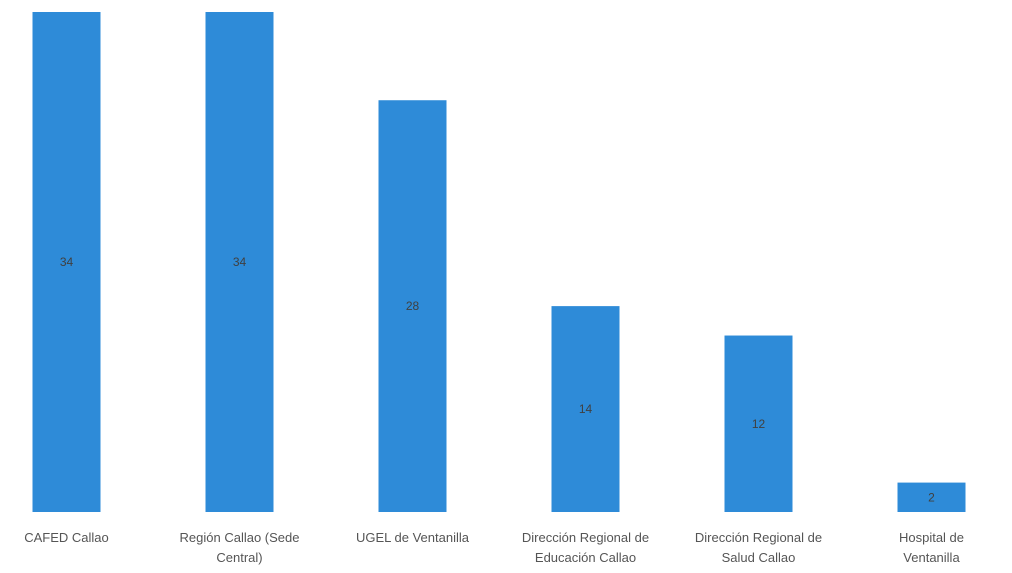 The width and height of the screenshot is (1012, 573). What do you see at coordinates (758, 547) in the screenshot?
I see `category-label-4: Dirección Regional de Salud Callao` at bounding box center [758, 547].